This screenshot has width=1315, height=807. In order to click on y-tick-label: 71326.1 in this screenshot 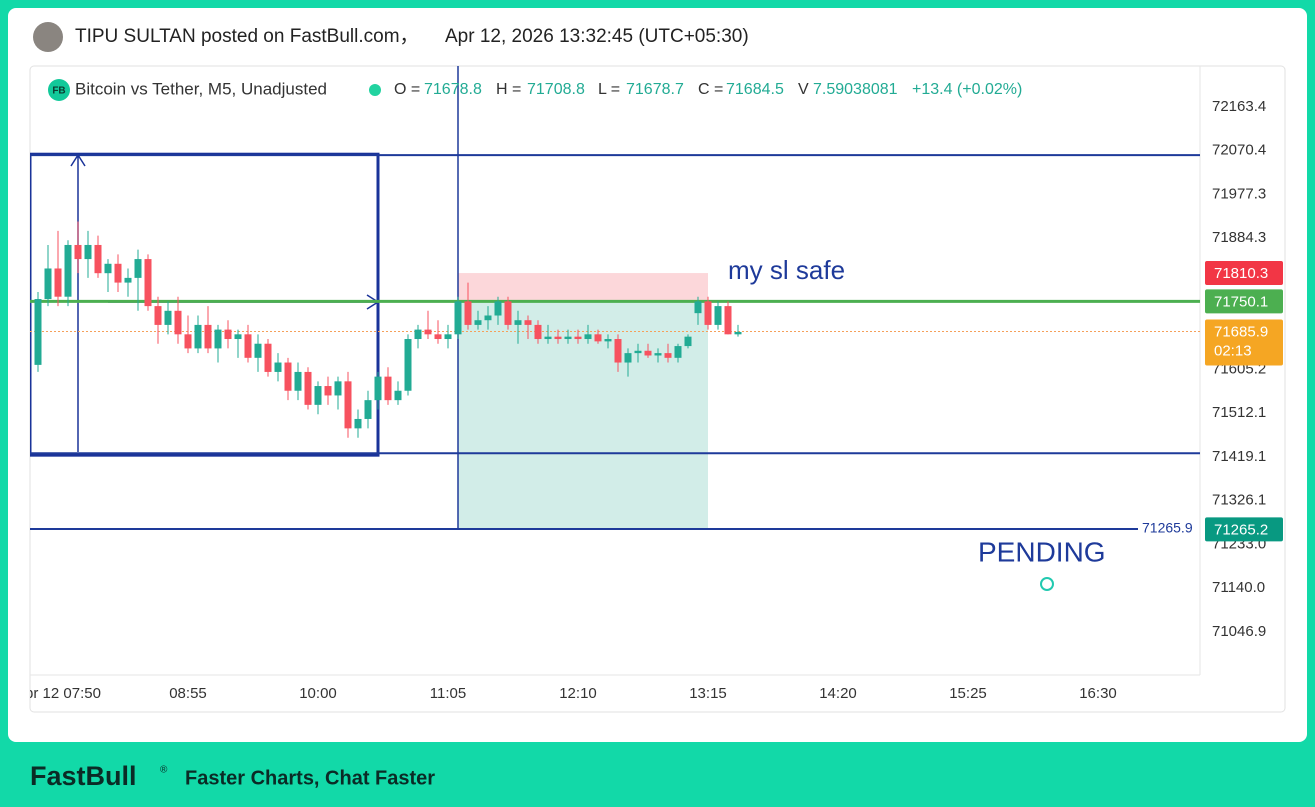, I will do `click(1239, 500)`.